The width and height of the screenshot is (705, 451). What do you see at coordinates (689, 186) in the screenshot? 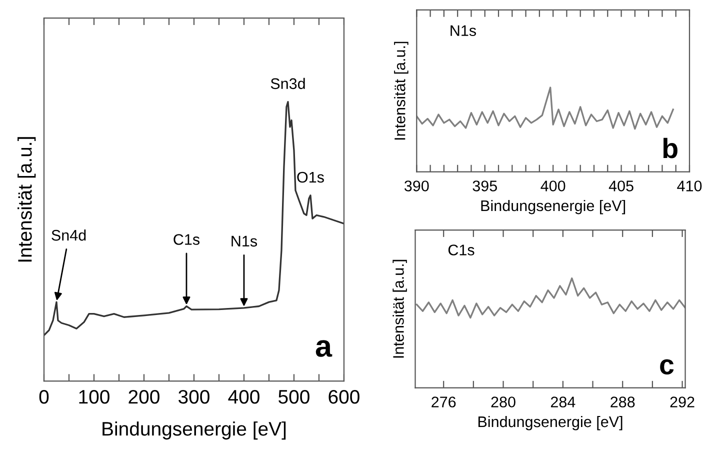
I see `x-tick-label: 410` at bounding box center [689, 186].